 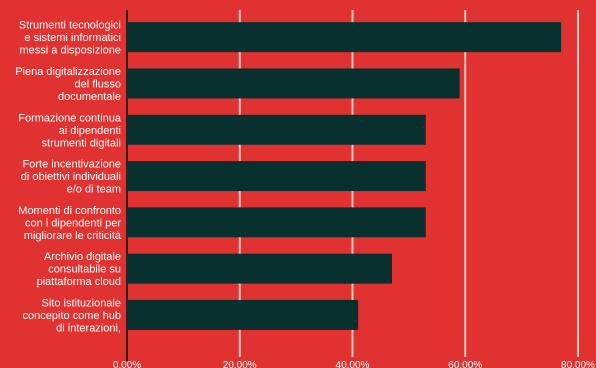 What do you see at coordinates (81, 143) in the screenshot?
I see `category-label-line: strumenti digitali` at bounding box center [81, 143].